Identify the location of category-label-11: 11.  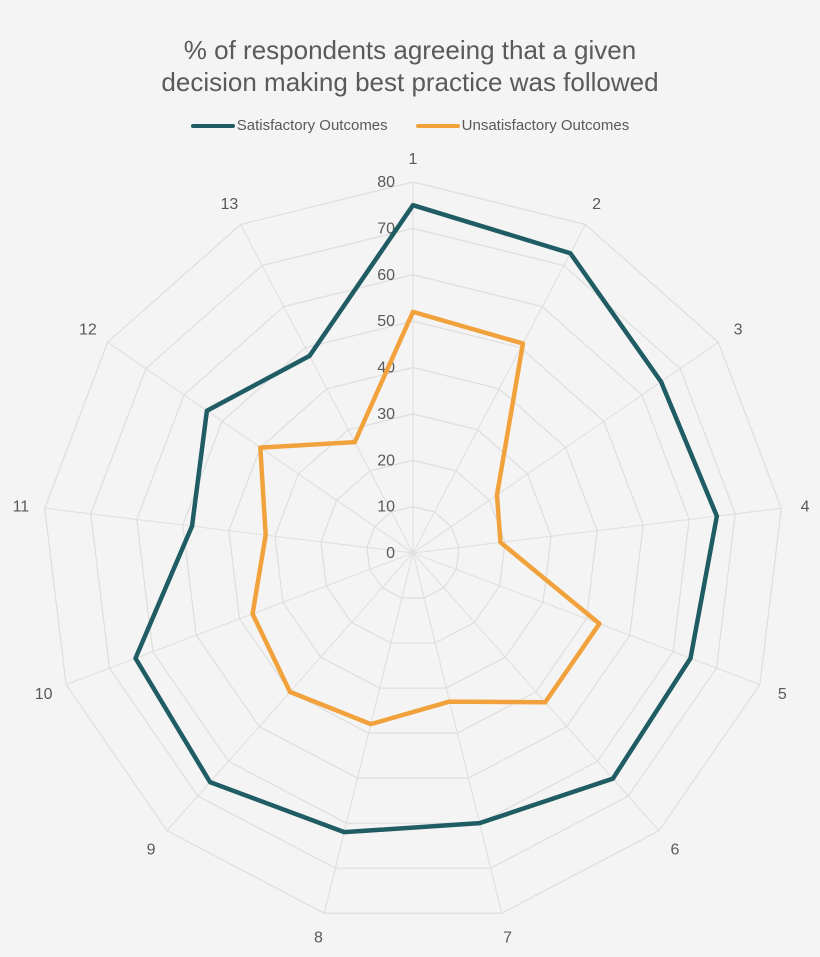
(21, 506).